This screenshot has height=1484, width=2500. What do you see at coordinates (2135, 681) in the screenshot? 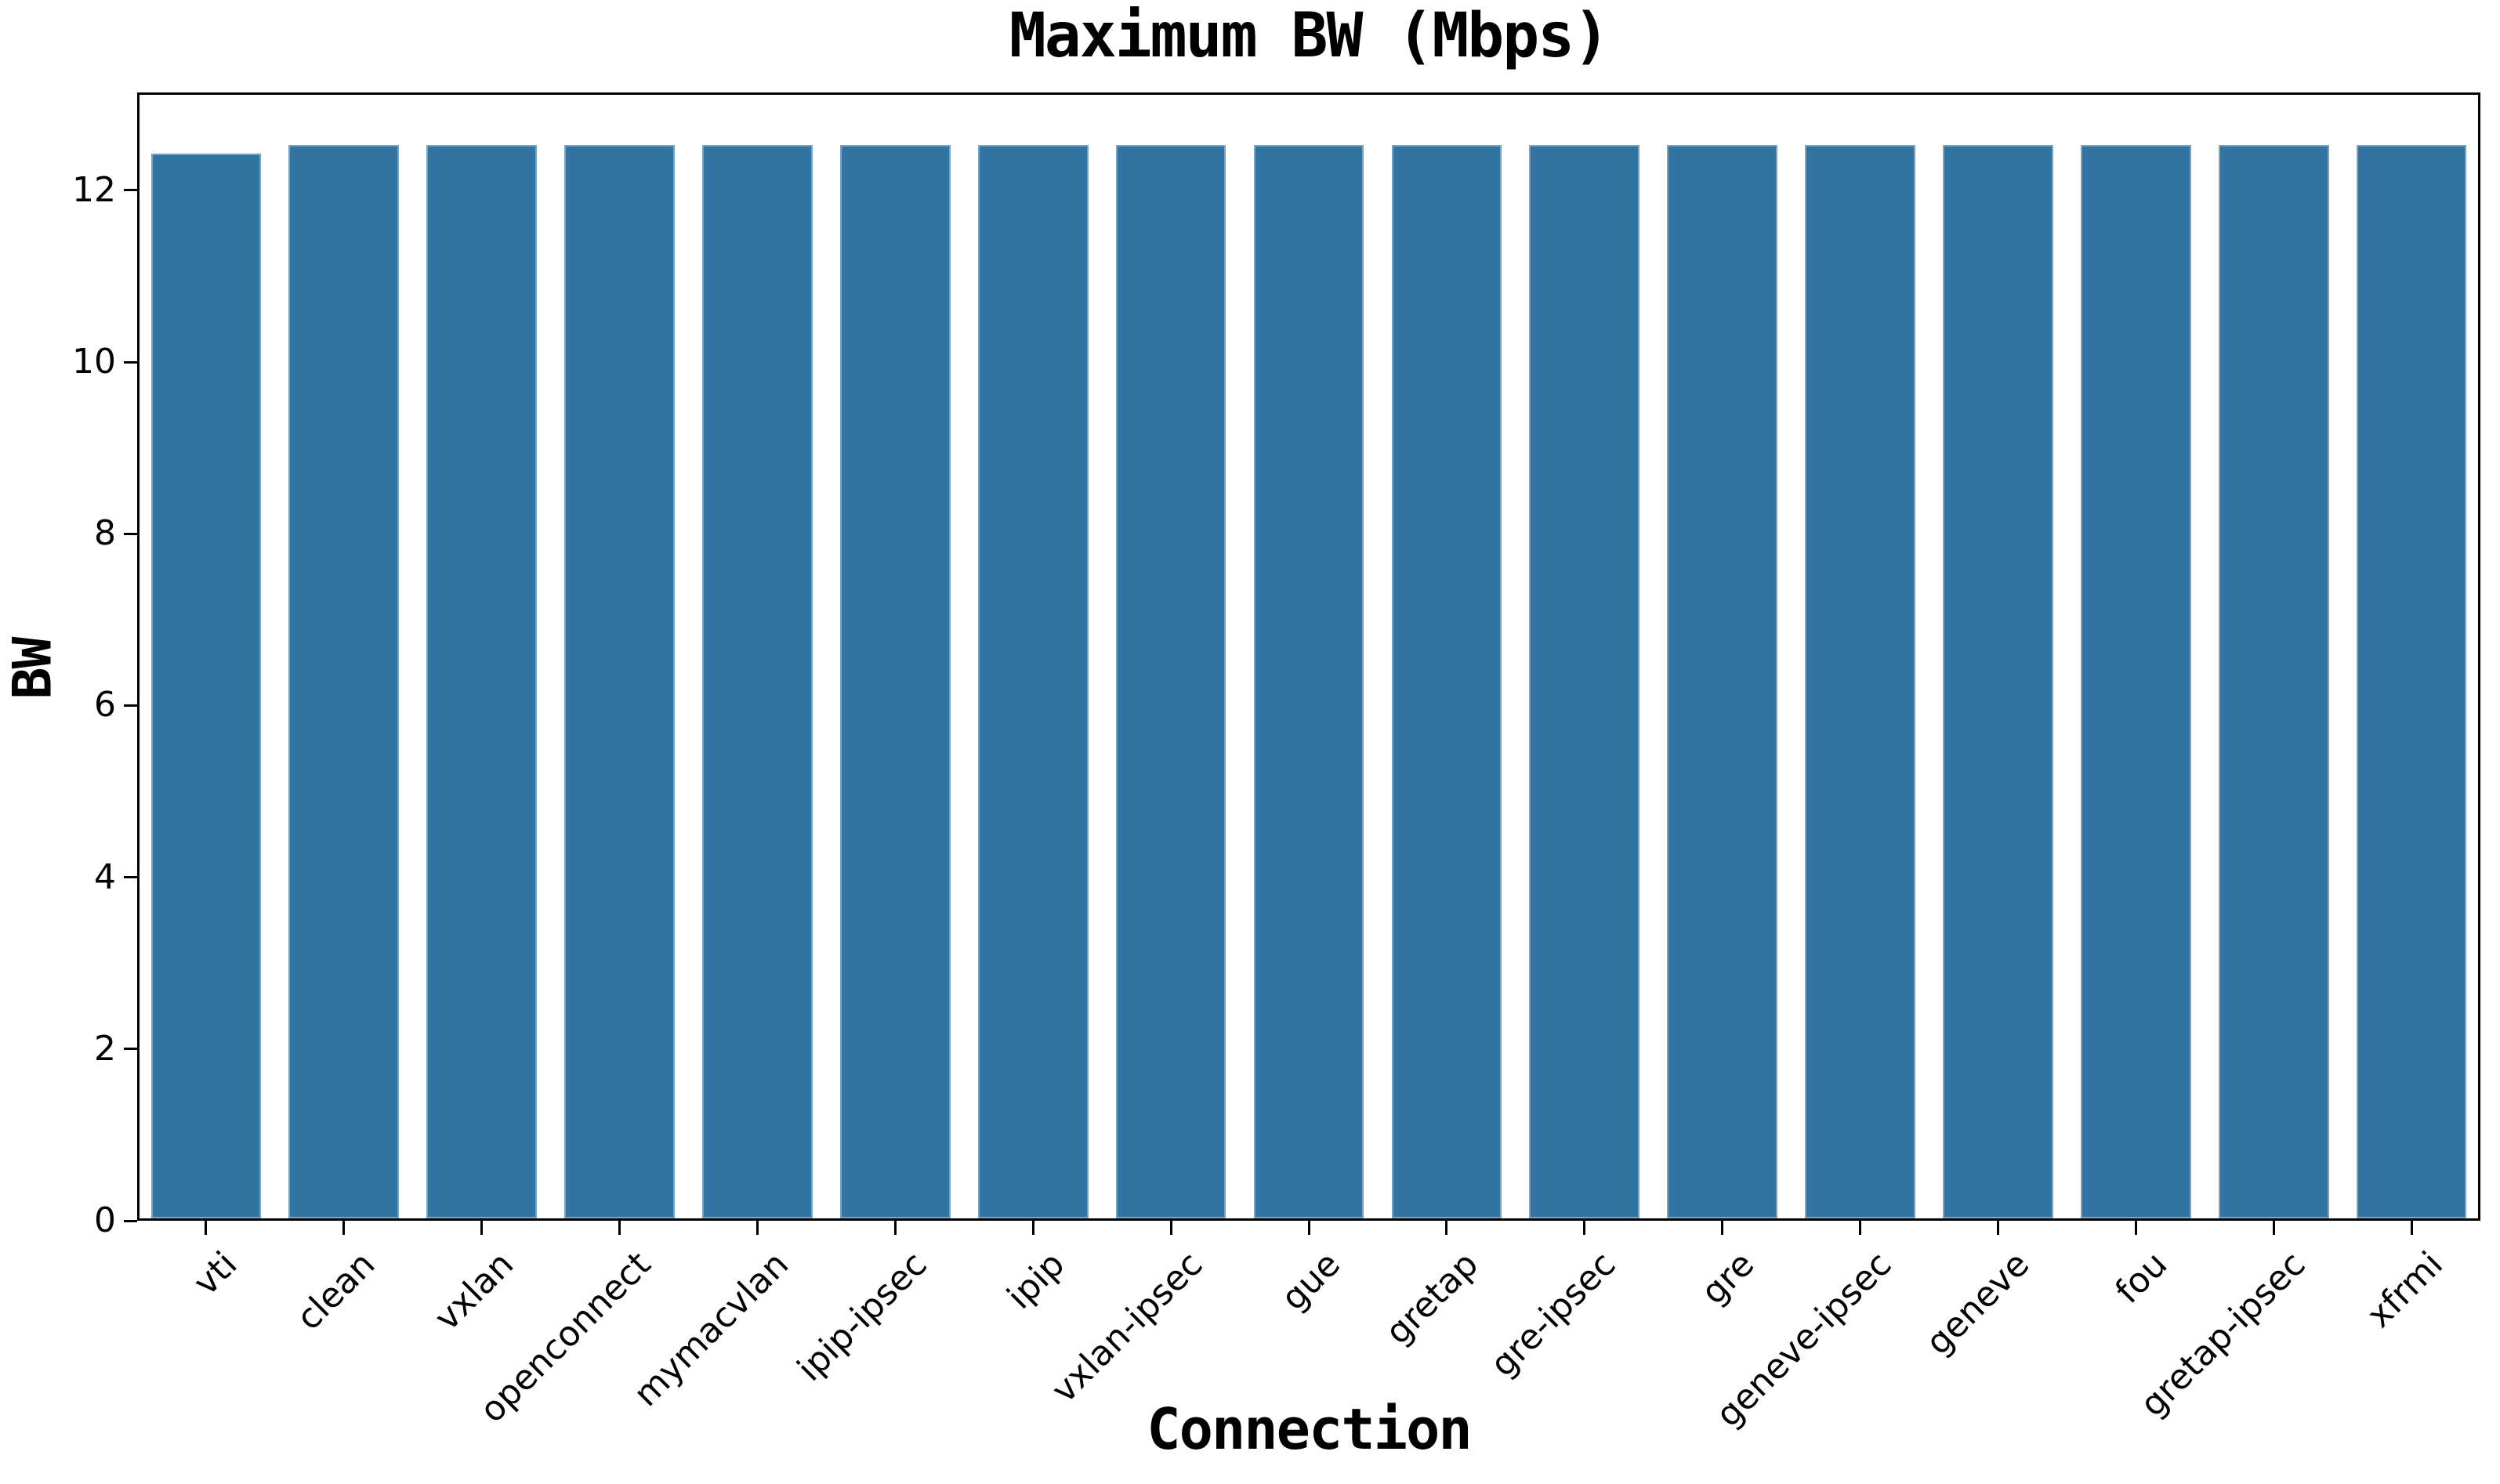
I see `bar-fou` at bounding box center [2135, 681].